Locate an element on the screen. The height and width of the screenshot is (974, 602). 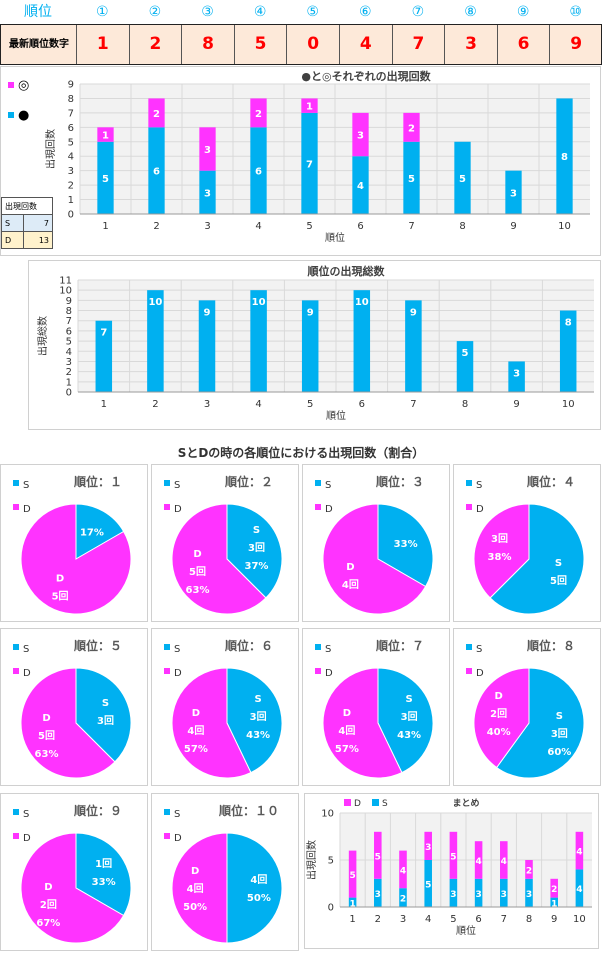
pie-title: 順位：７ is located at coordinates (399, 645).